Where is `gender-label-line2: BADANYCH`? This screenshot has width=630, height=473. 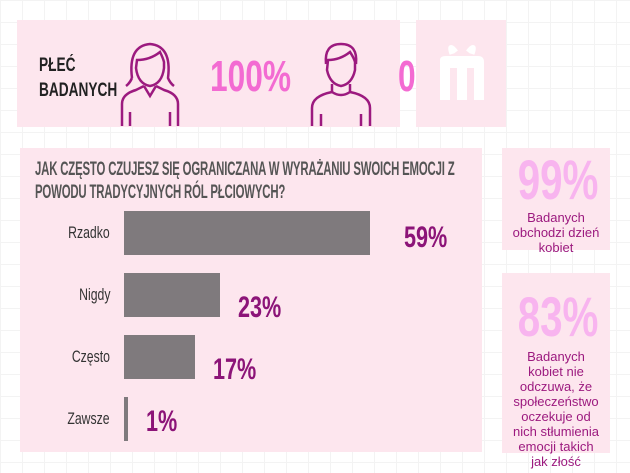 gender-label-line2: BADANYCH is located at coordinates (78, 90).